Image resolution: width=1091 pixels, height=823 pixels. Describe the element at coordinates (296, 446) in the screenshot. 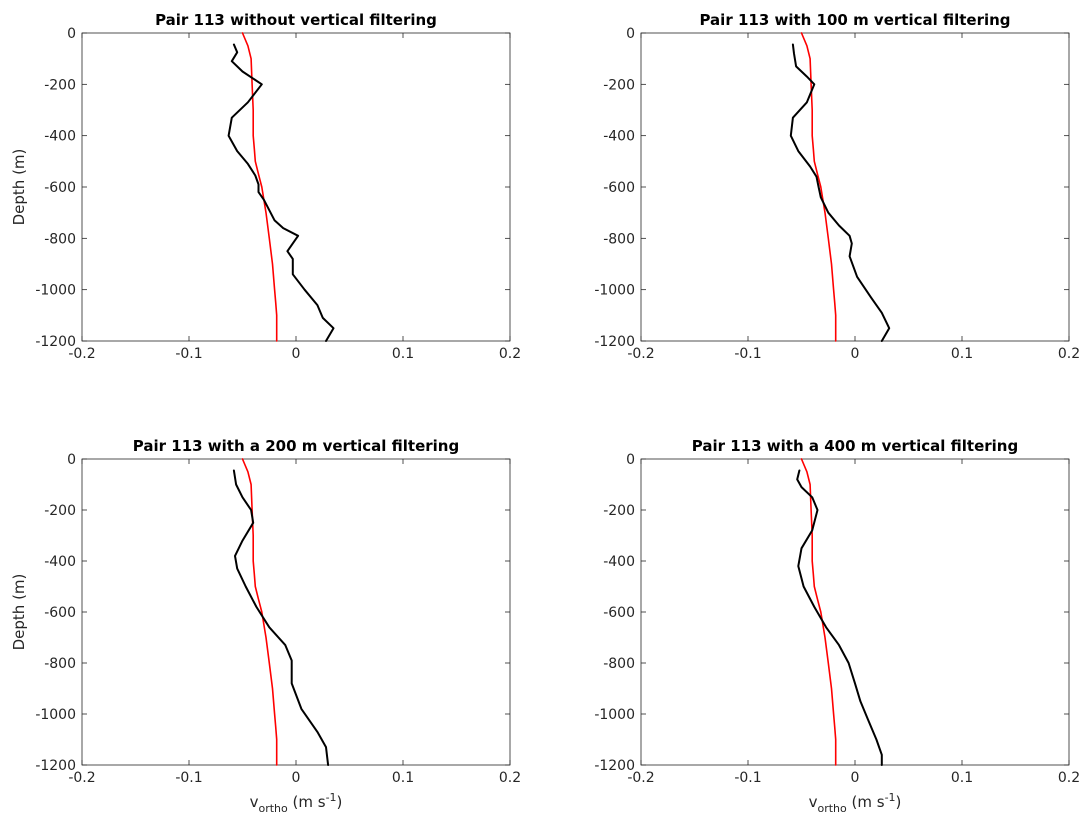

I see `subplot-title: Pair 113 with a 200 m vertical filtering` at that location.